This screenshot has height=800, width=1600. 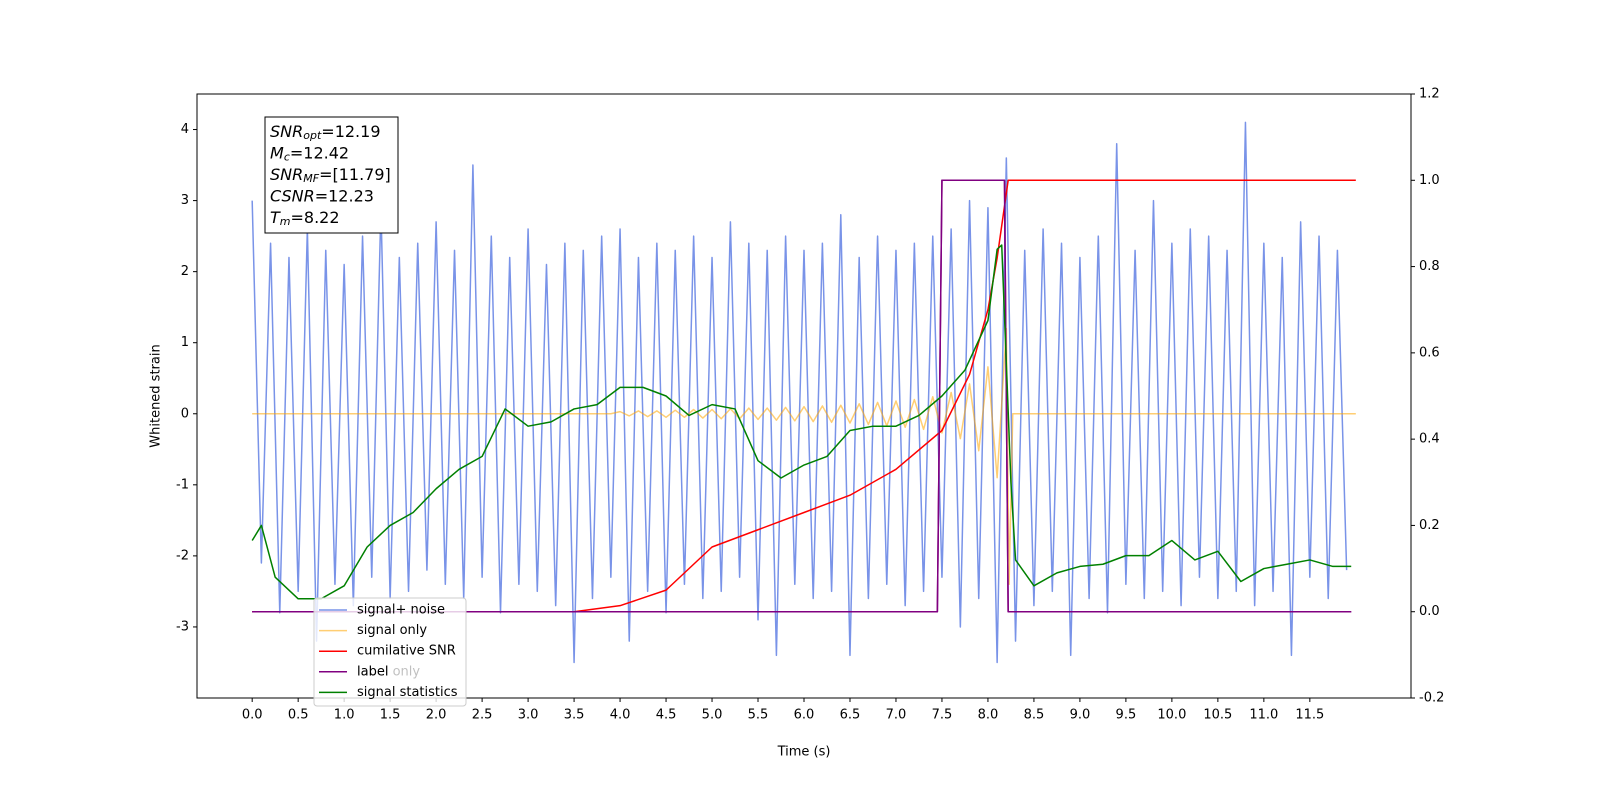 What do you see at coordinates (182, 555) in the screenshot?
I see `y-tick-label: -2` at bounding box center [182, 555].